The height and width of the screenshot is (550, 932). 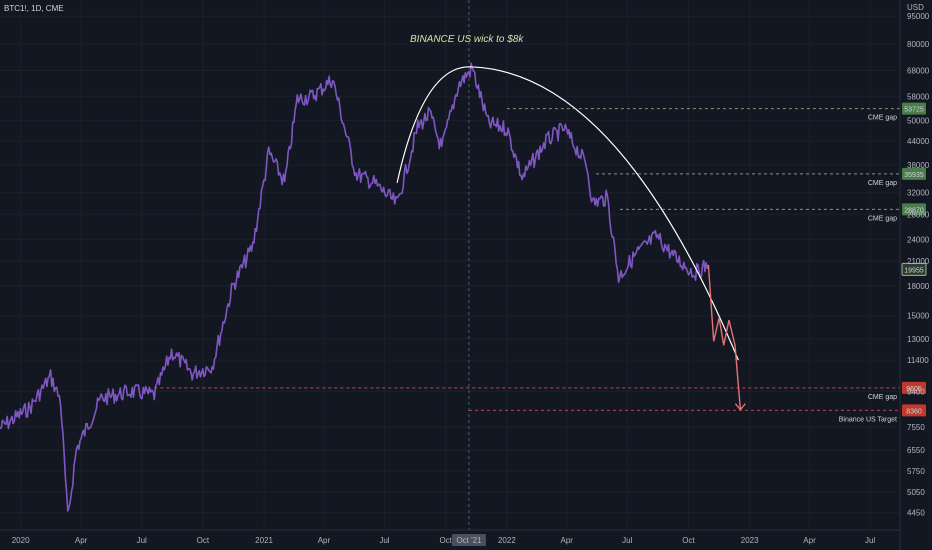 What do you see at coordinates (916, 492) in the screenshot?
I see `y-tick-label: 5050` at bounding box center [916, 492].